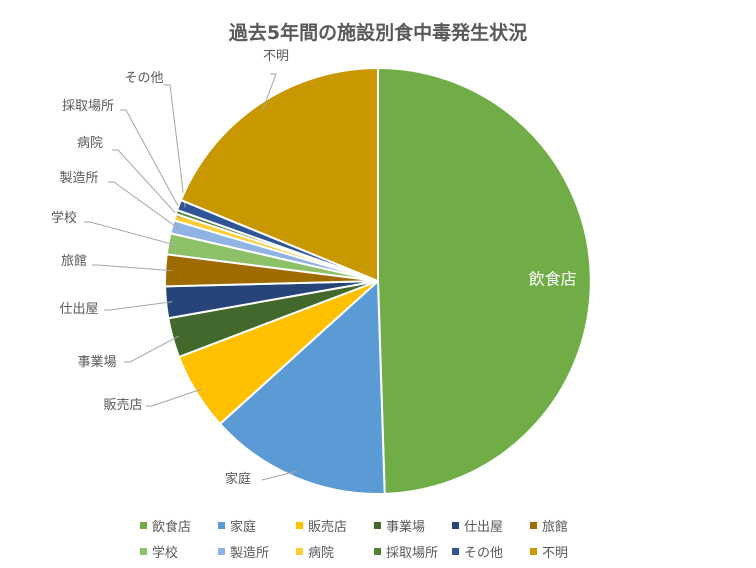 The height and width of the screenshot is (568, 756). What do you see at coordinates (484, 553) in the screenshot?
I see `legend-label: その他` at bounding box center [484, 553].